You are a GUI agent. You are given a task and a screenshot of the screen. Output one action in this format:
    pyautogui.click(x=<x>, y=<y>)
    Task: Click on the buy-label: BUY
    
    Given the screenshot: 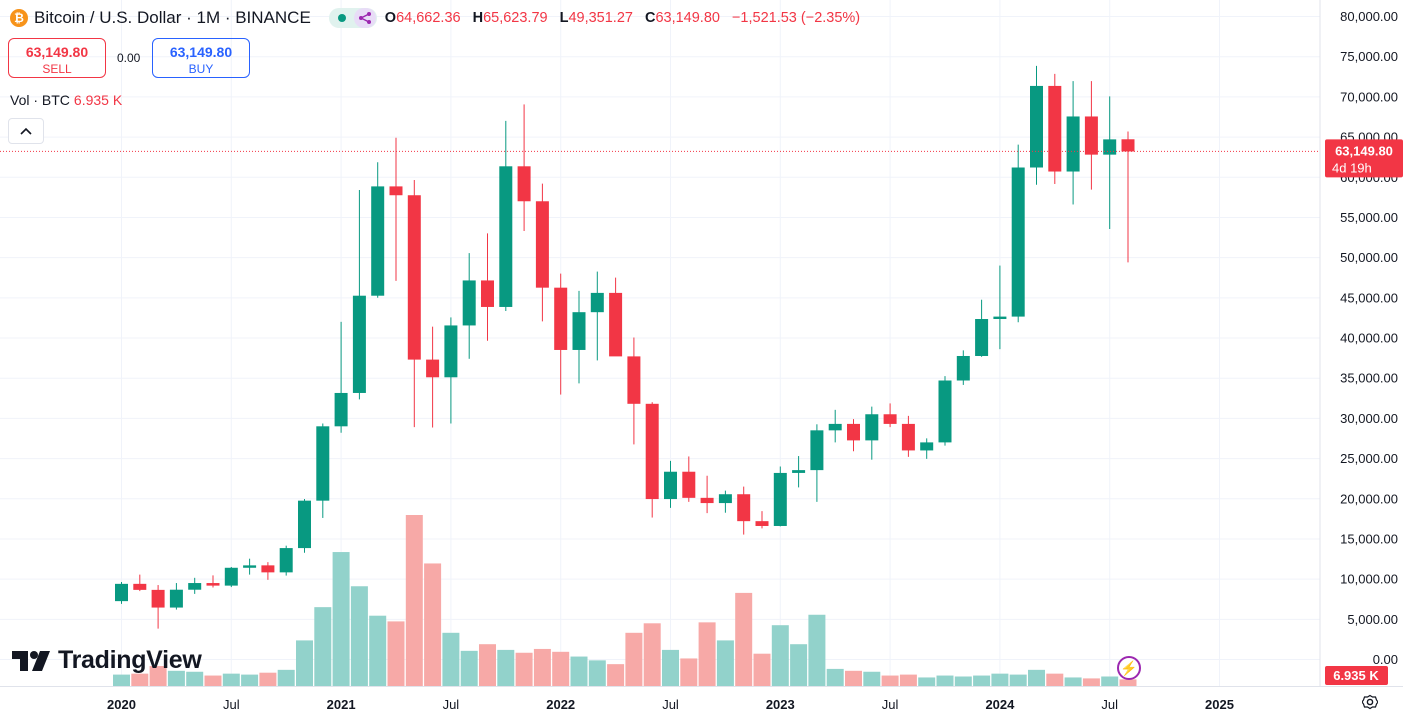 What is the action you would take?
    pyautogui.click(x=201, y=69)
    